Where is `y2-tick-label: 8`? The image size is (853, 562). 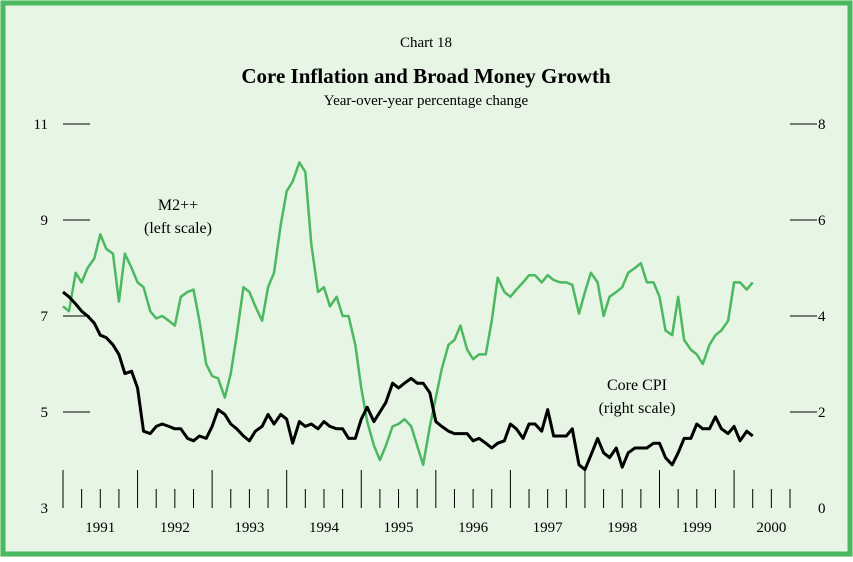
y2-tick-label: 8 is located at coordinates (822, 125).